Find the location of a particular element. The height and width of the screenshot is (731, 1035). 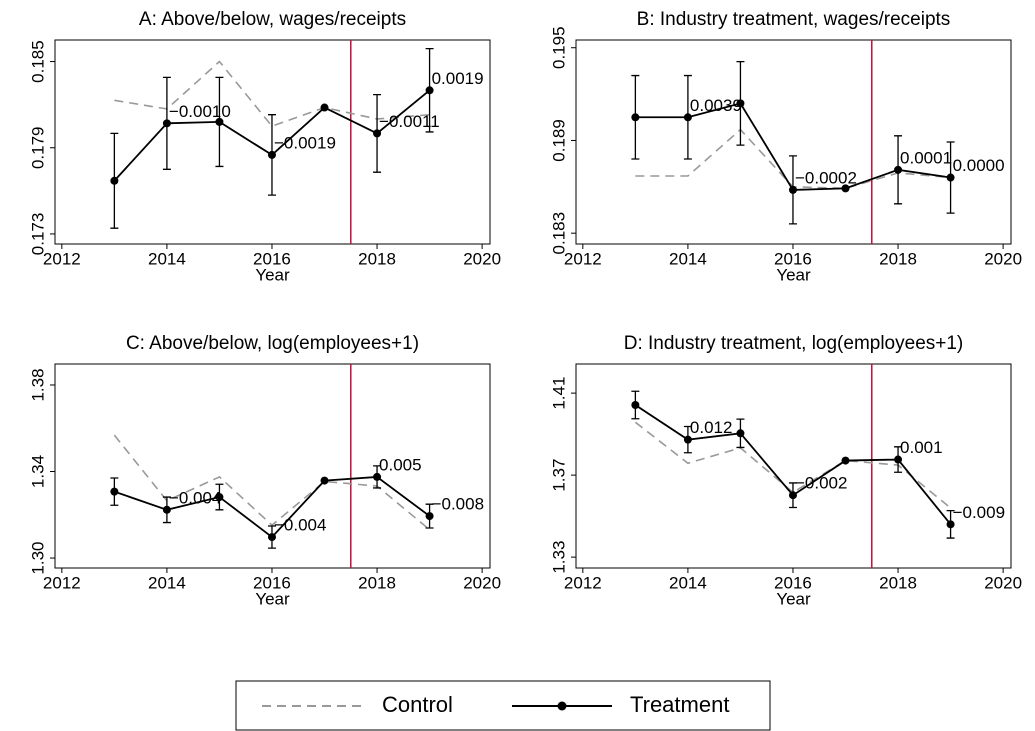

panel-title: B: Industry treatment, wages/receipts is located at coordinates (794, 19).